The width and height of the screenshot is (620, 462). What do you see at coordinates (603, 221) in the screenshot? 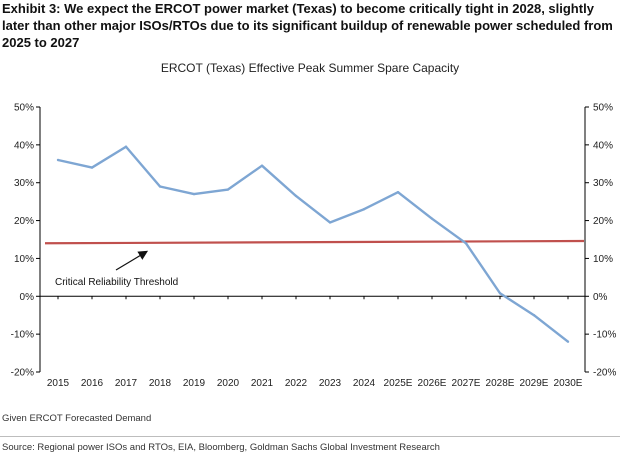
I see `y-tick-label-right: 20%` at bounding box center [603, 221].